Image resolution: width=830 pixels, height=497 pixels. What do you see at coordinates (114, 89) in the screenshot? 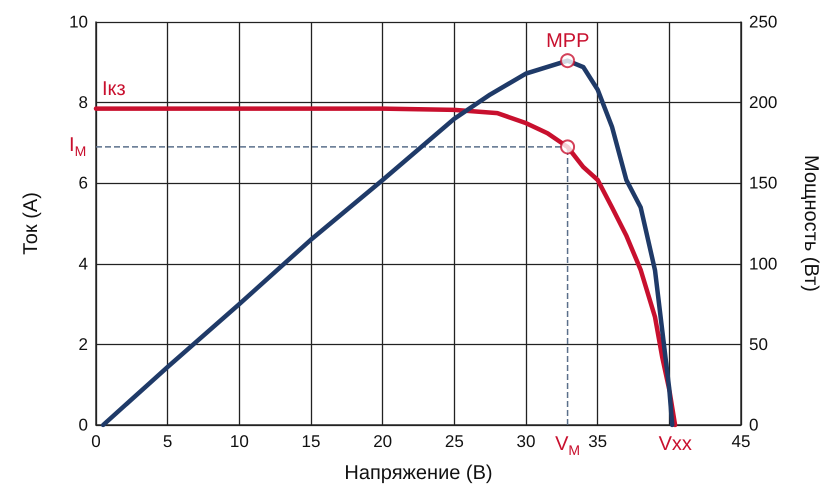
I see `series-label: Iкз` at bounding box center [114, 89].